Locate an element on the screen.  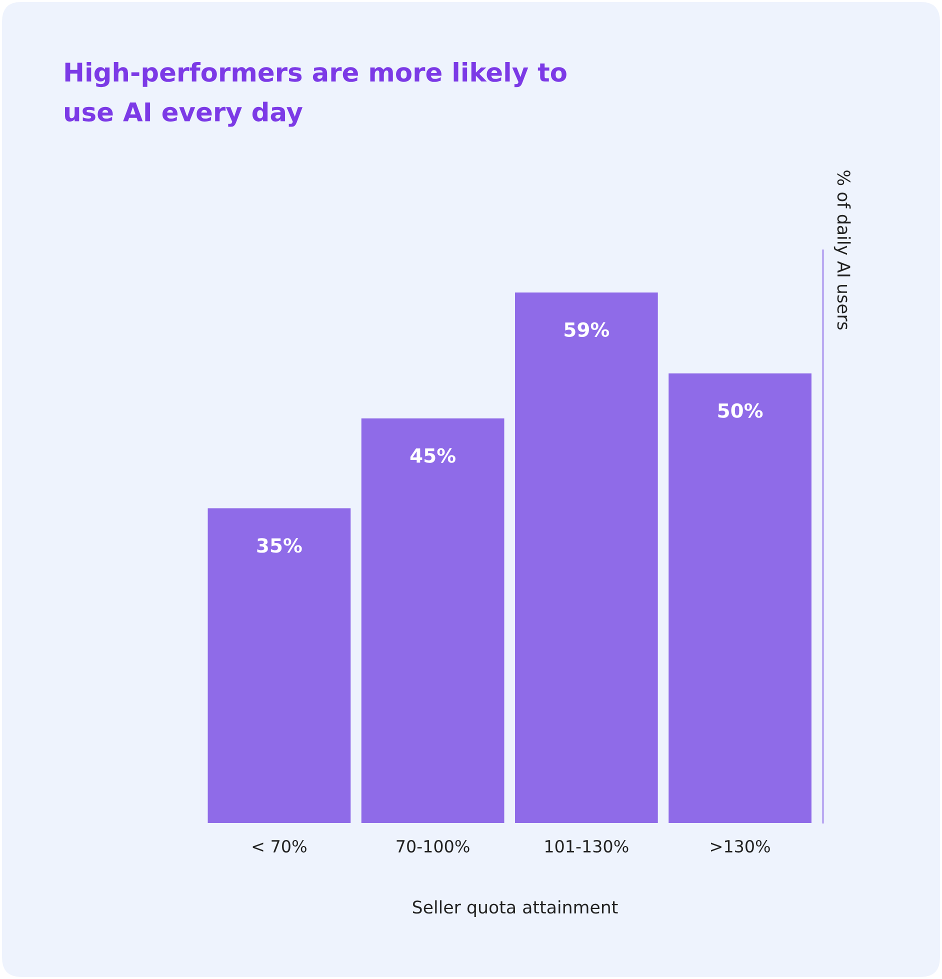
x-axis-title: Seller quota attainment is located at coordinates (515, 909).